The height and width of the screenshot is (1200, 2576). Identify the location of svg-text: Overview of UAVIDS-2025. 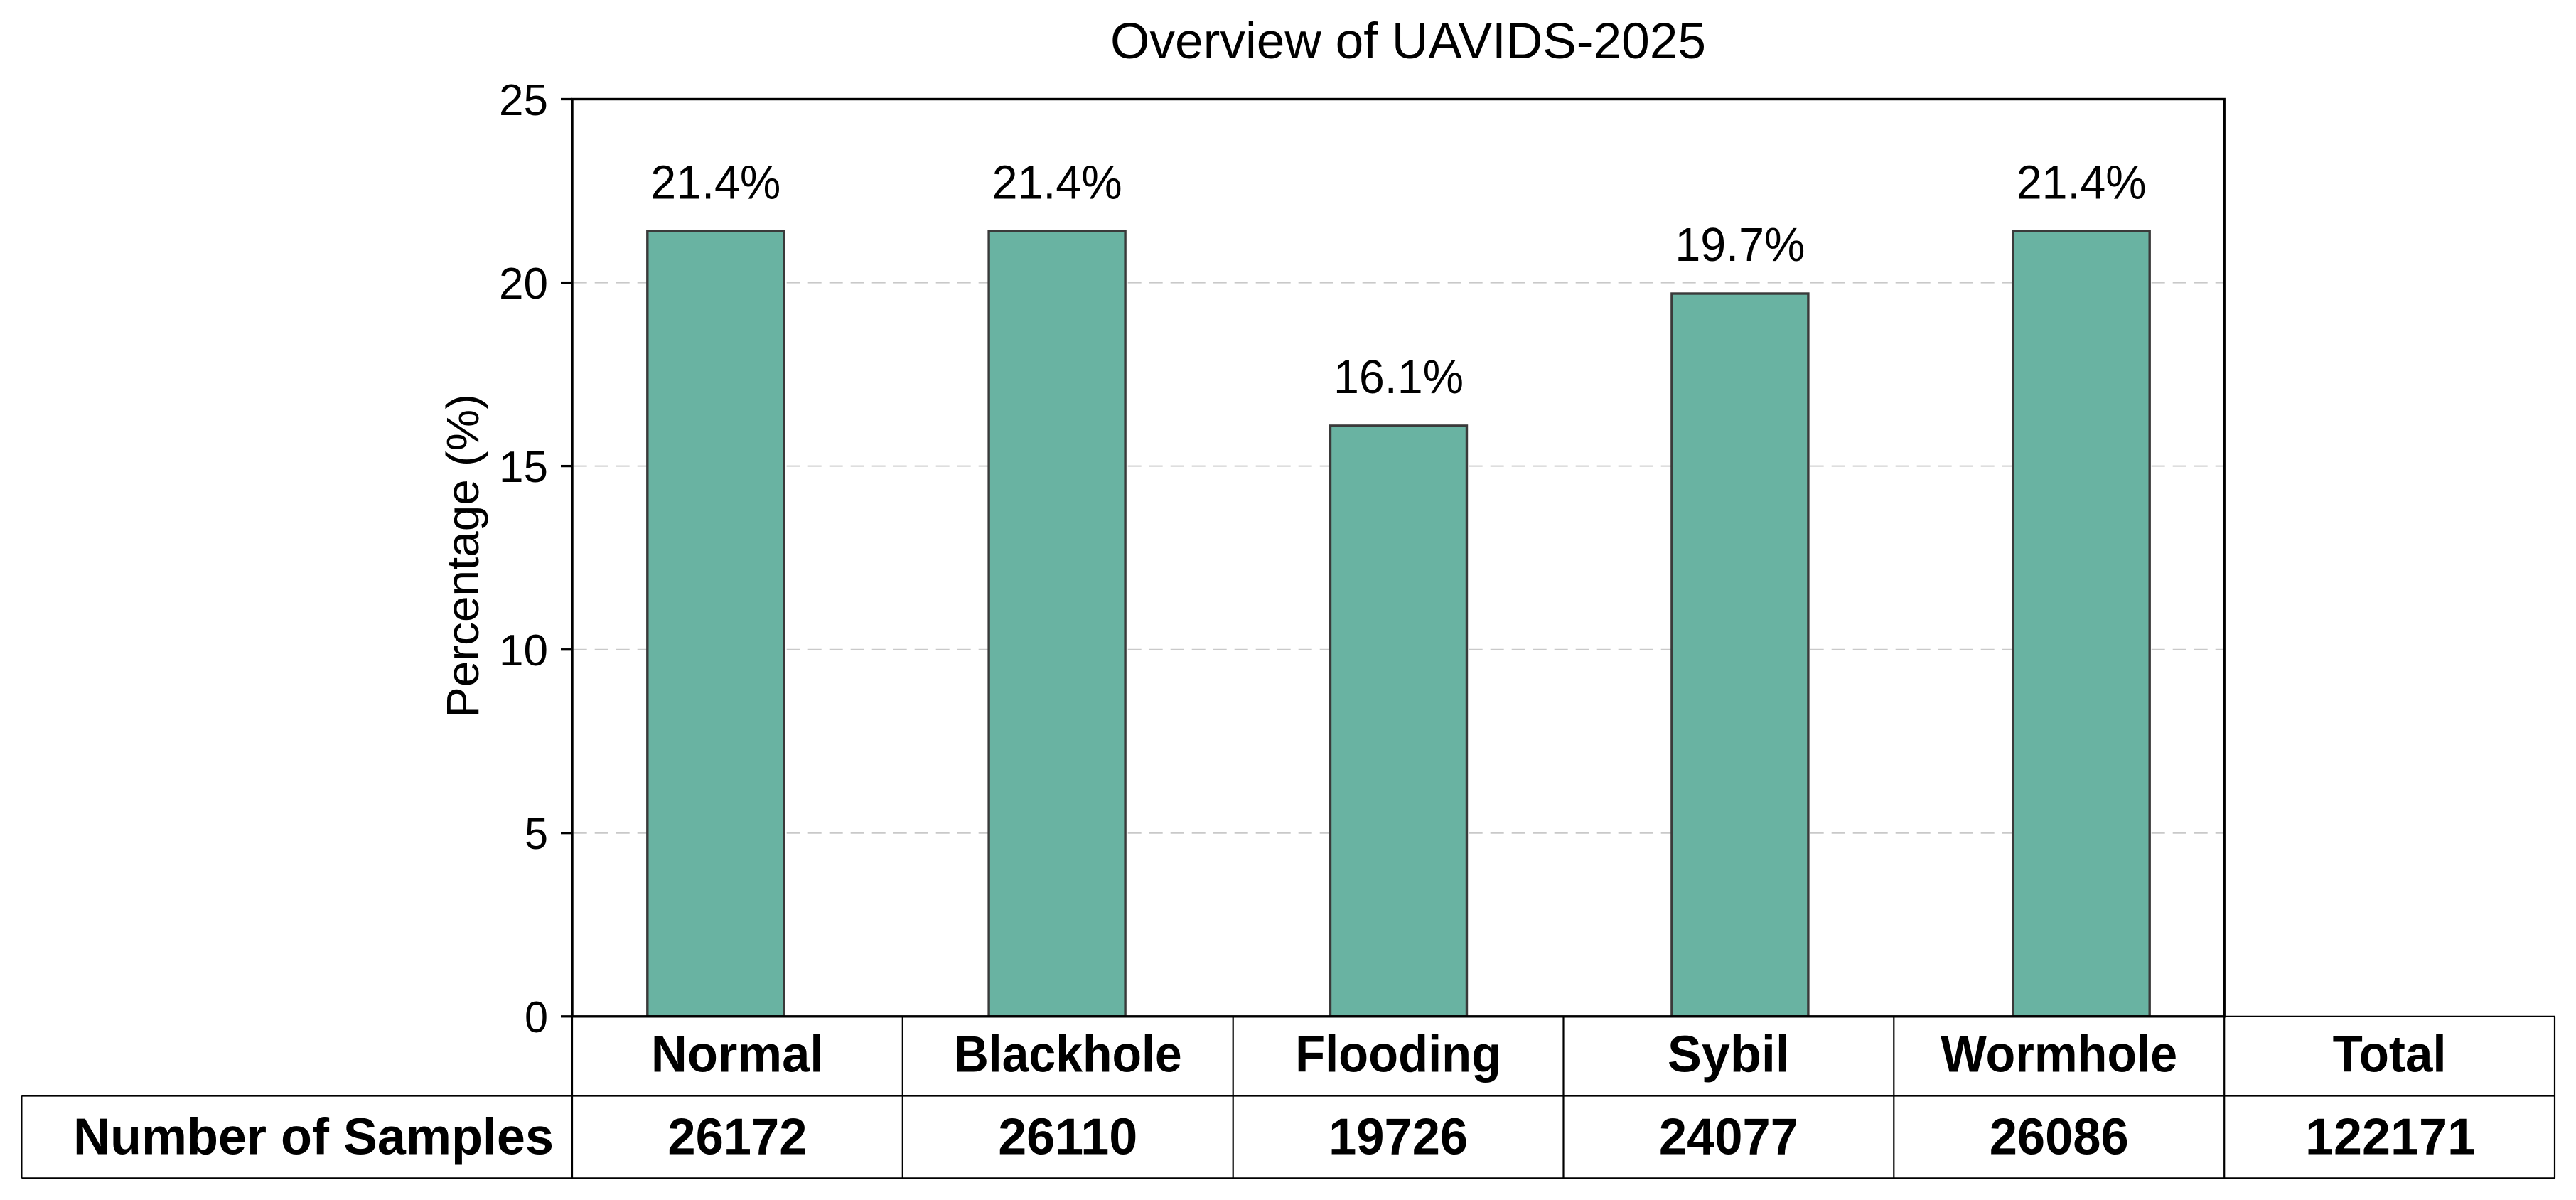
(1408, 42).